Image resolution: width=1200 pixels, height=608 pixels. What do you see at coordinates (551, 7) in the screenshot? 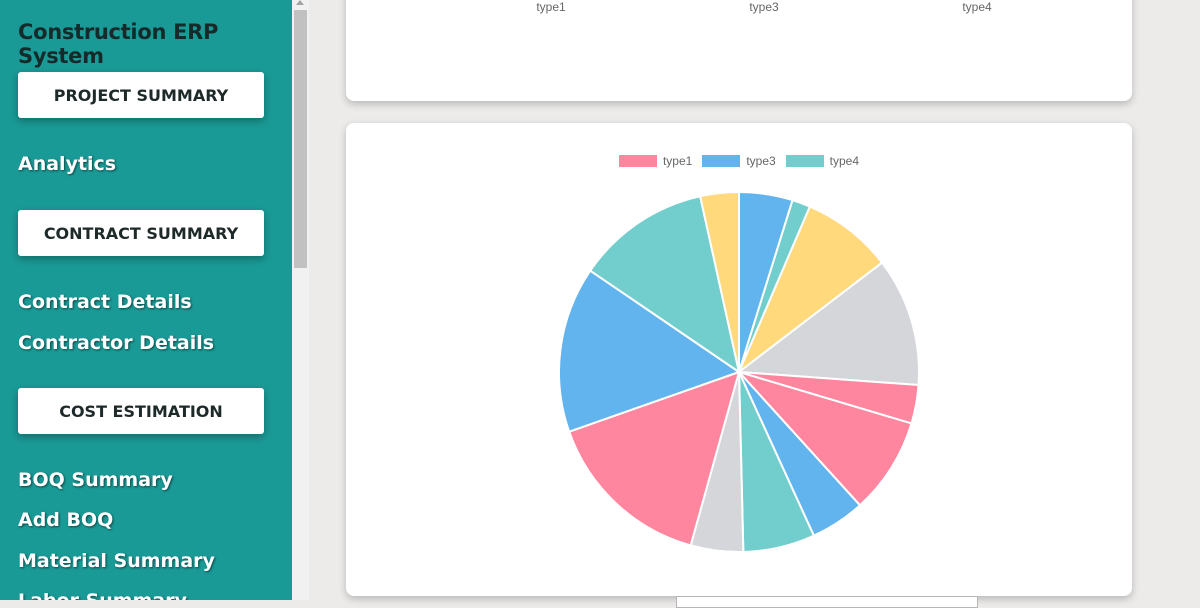
I see `x-tick-label: type1` at bounding box center [551, 7].